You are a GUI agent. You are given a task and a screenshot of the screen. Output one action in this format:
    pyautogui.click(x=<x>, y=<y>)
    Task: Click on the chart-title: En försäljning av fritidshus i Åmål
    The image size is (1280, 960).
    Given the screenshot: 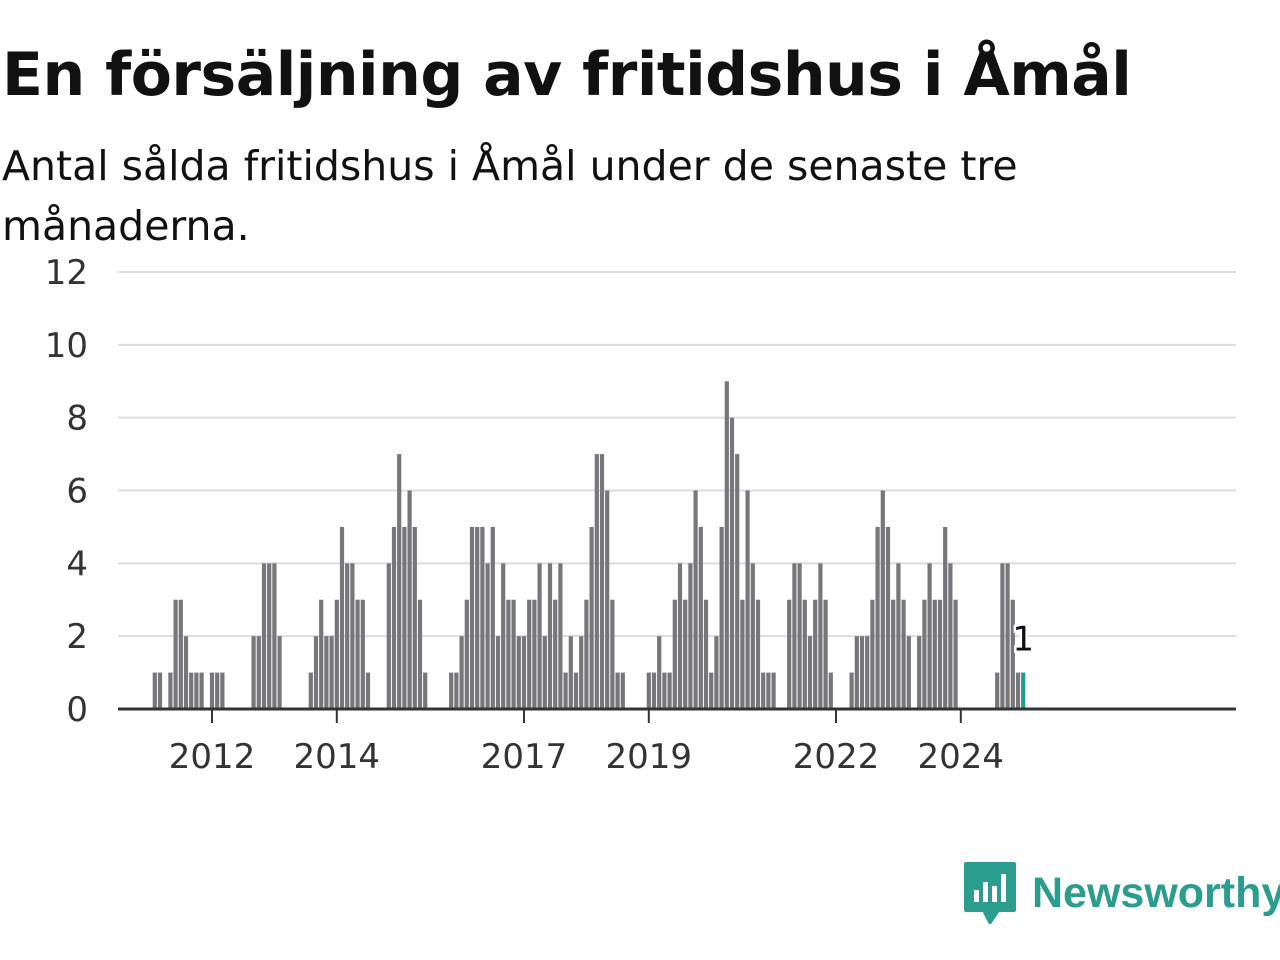 What is the action you would take?
    pyautogui.click(x=567, y=75)
    